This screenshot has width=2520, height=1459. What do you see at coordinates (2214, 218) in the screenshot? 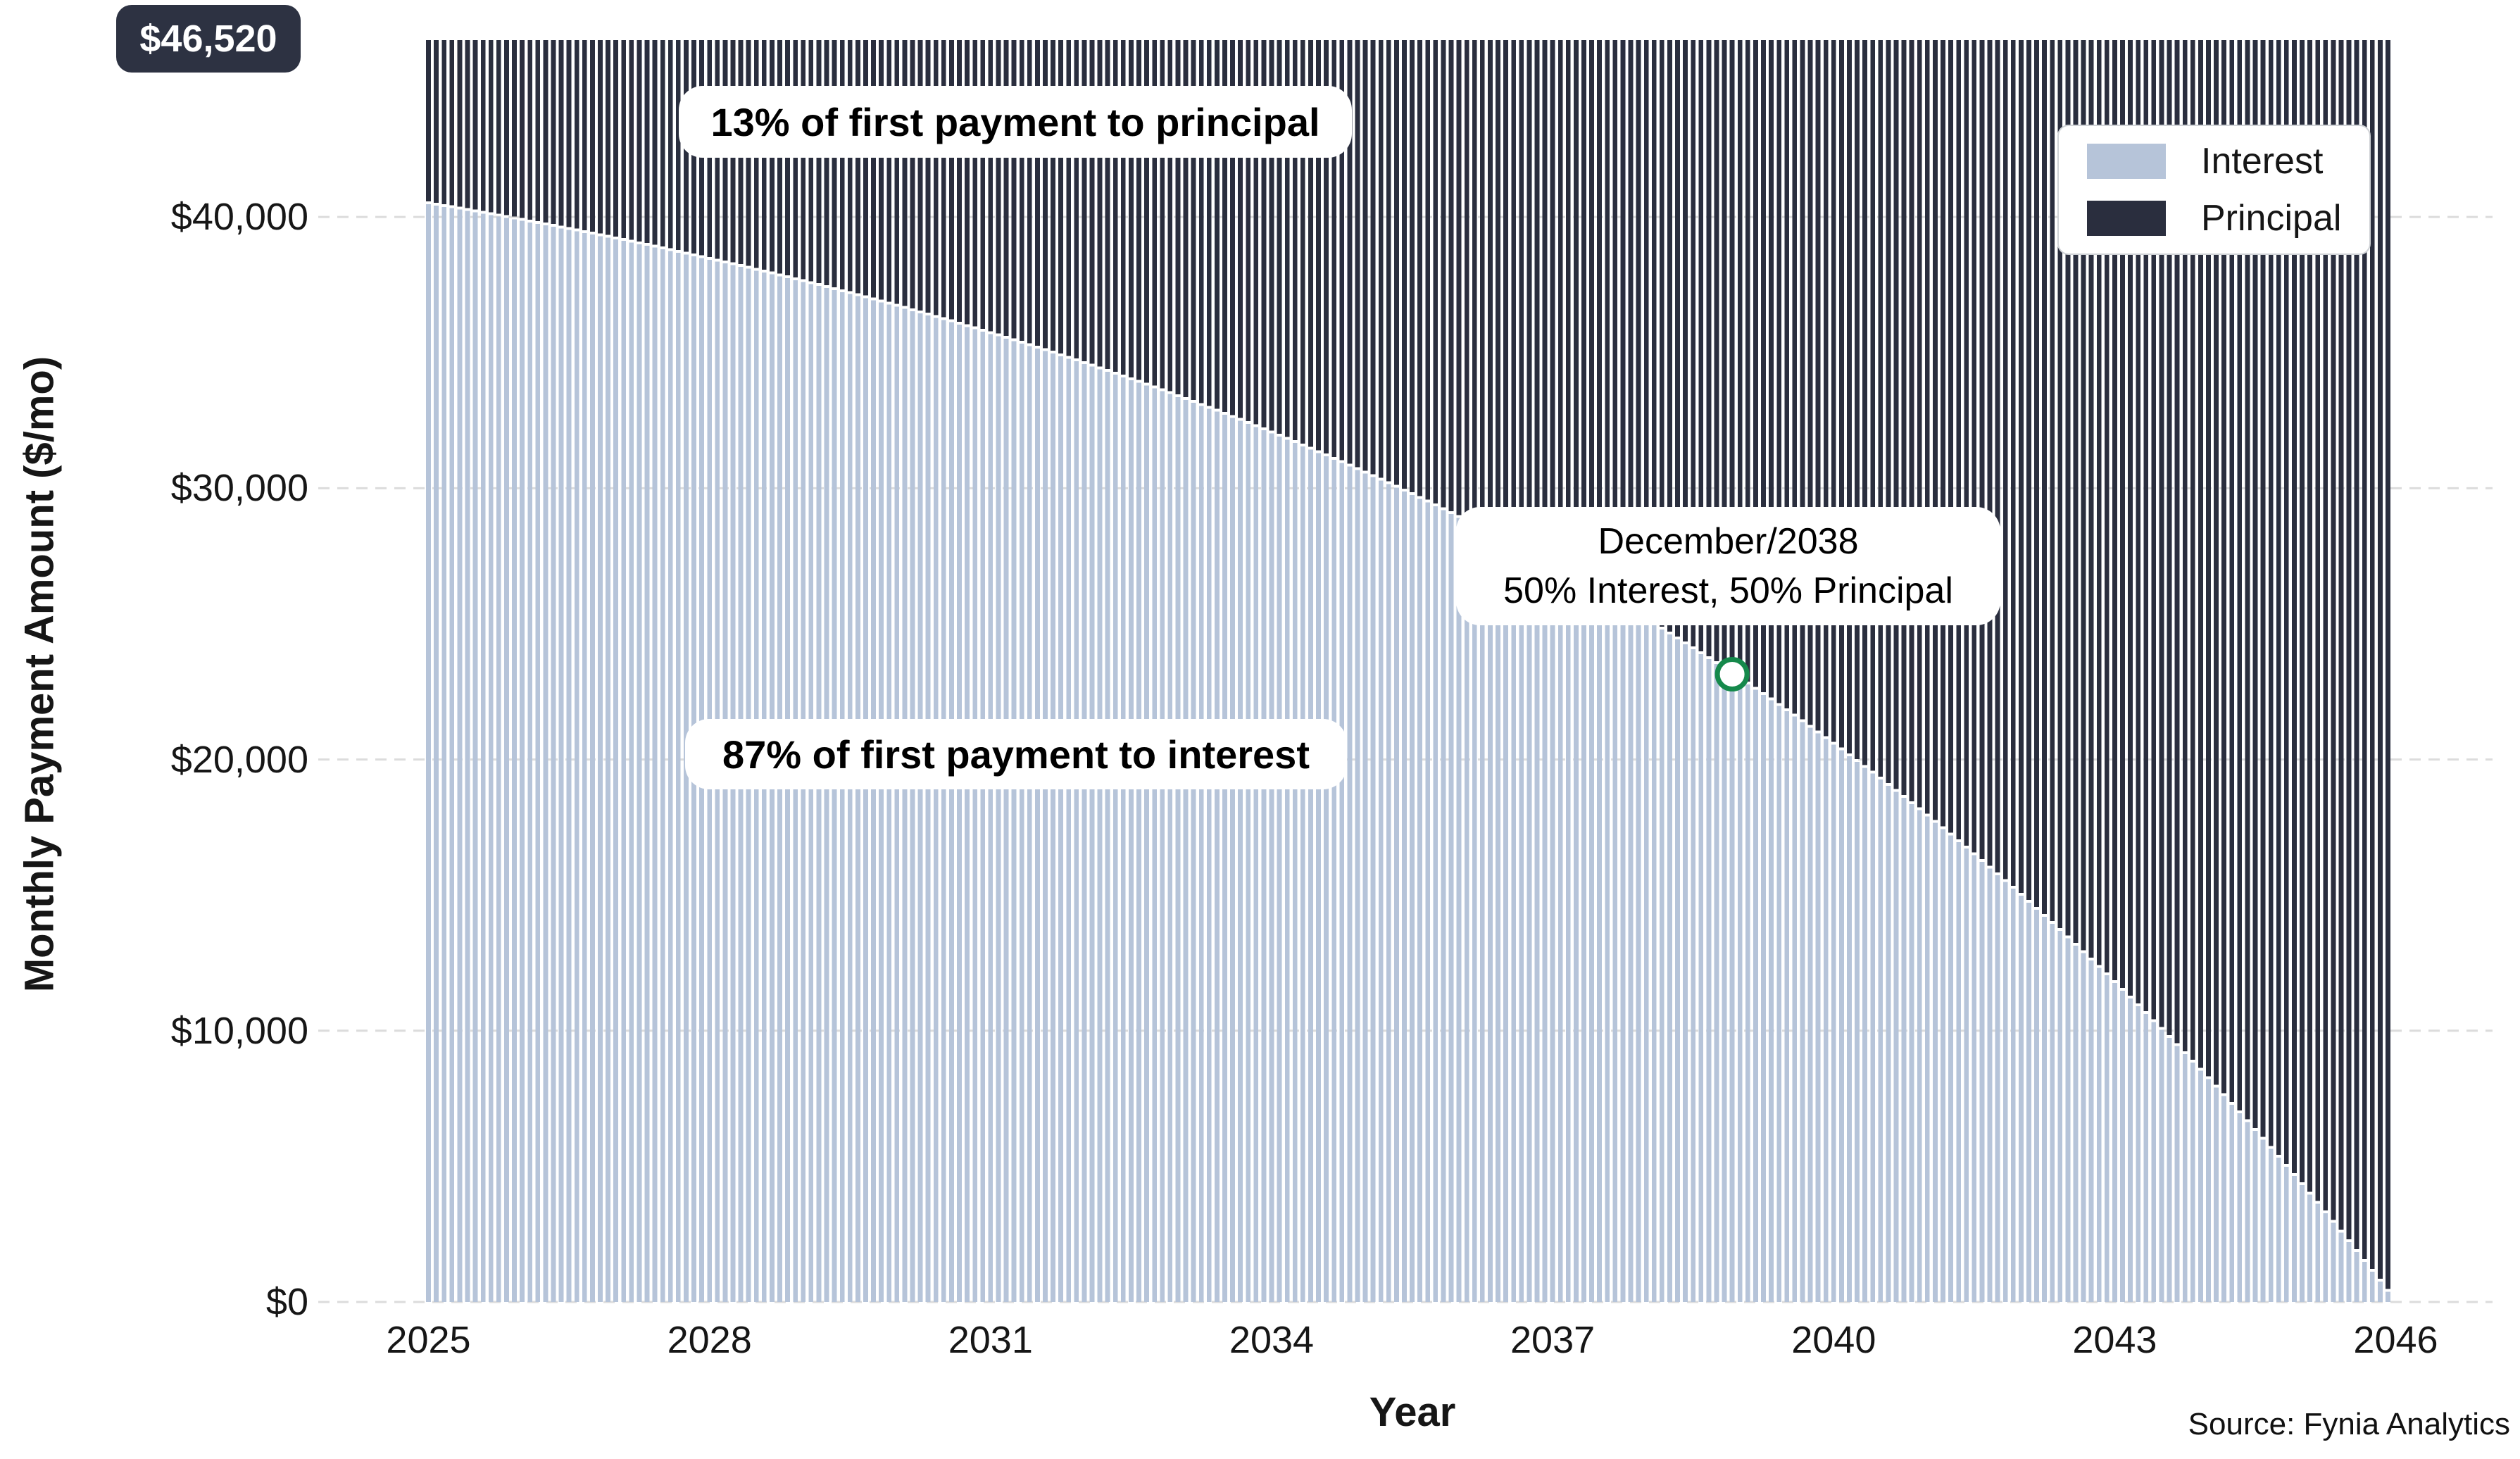
I see `legend-item-principal: Principal` at bounding box center [2214, 218].